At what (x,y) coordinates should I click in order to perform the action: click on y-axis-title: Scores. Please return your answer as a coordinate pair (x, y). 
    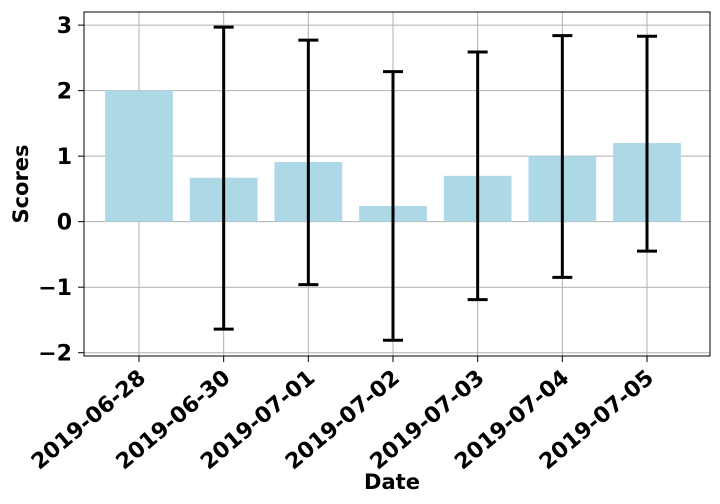
    Looking at the image, I should click on (21, 183).